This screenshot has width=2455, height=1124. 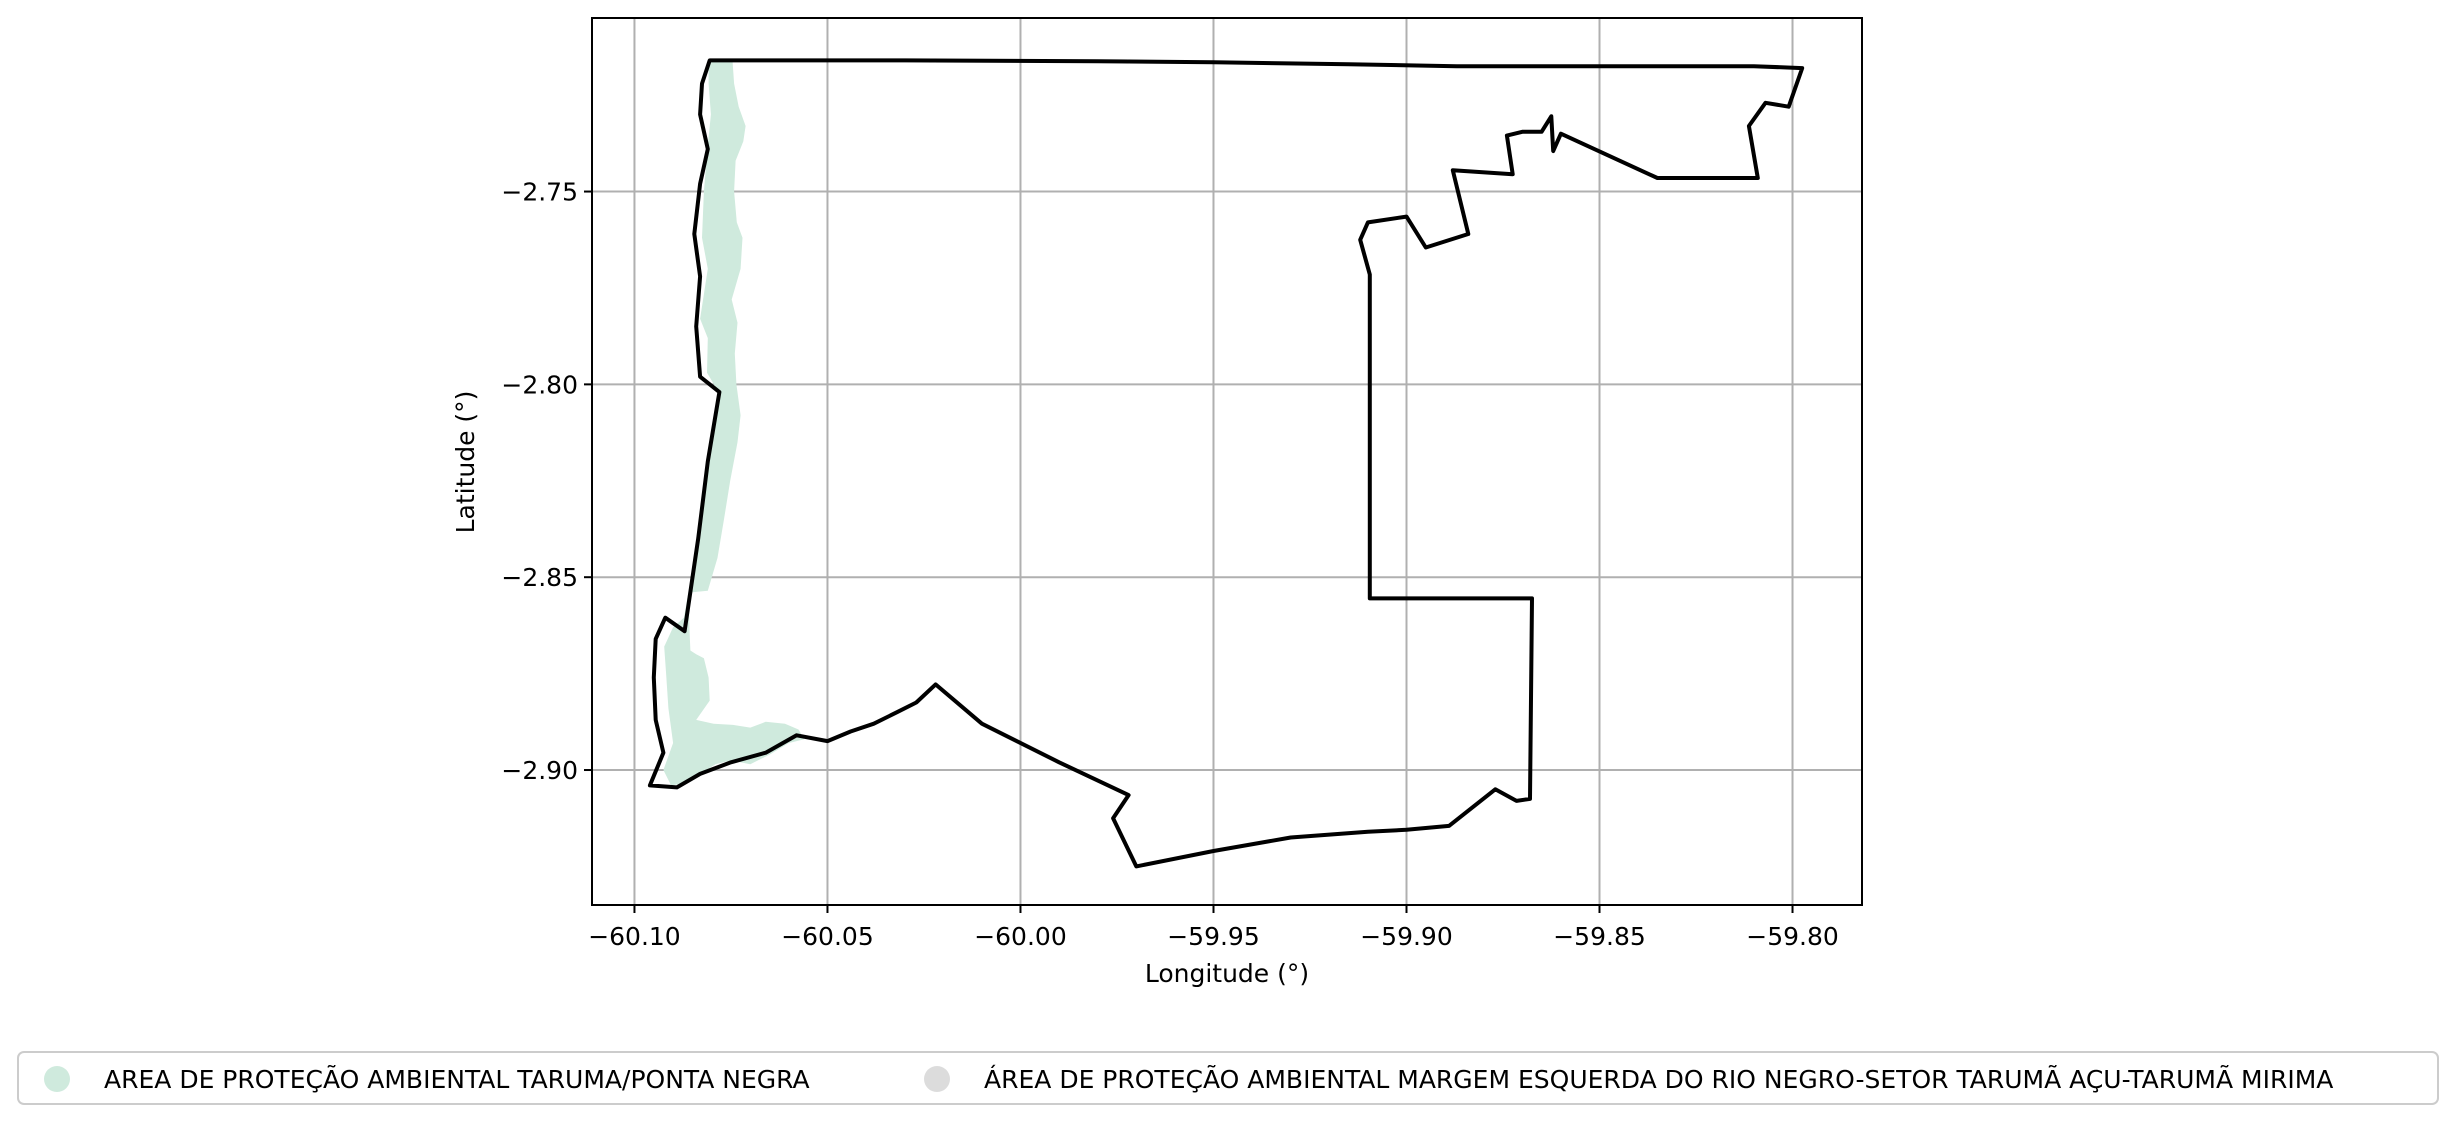 I want to click on x-tick-label: −60.05, so click(x=827, y=936).